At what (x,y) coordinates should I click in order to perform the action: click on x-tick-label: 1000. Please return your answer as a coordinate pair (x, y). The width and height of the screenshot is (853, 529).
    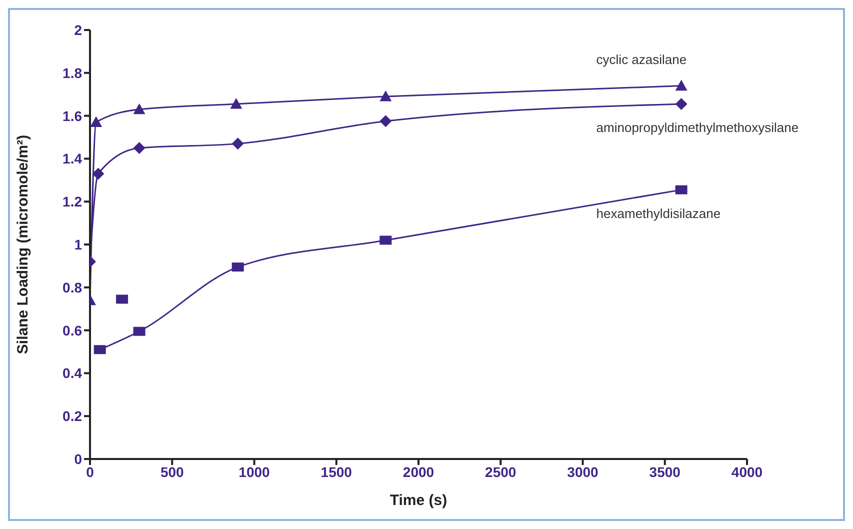
    Looking at the image, I should click on (254, 472).